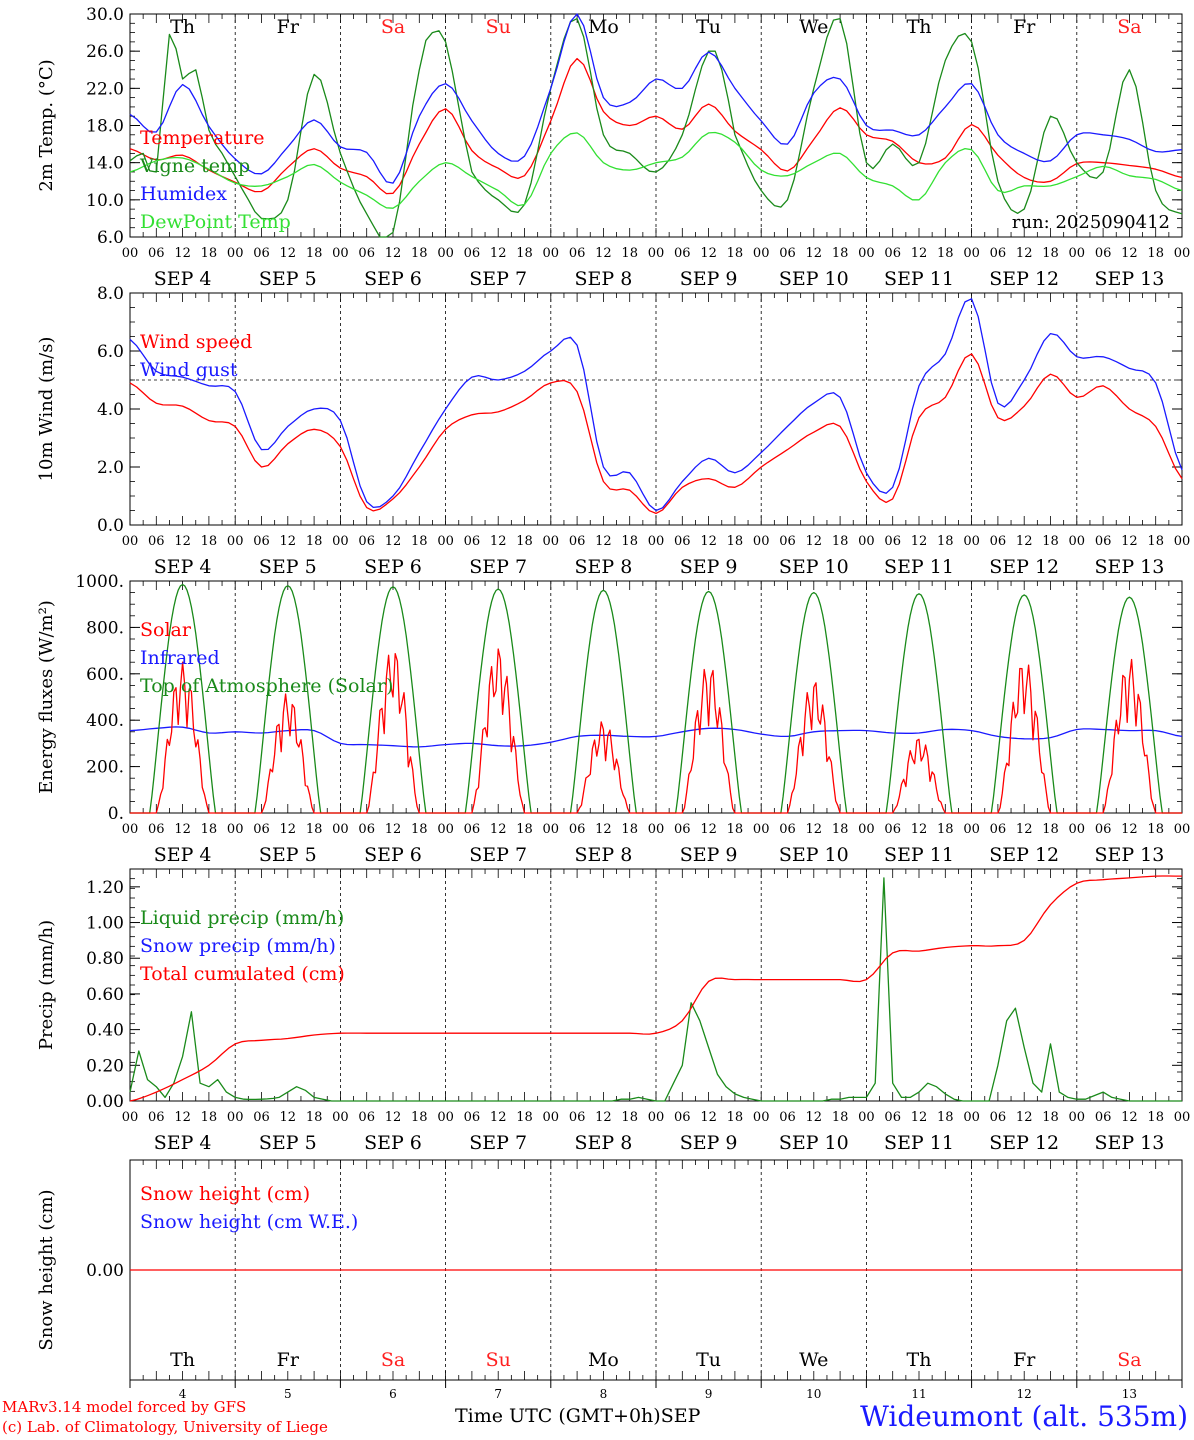  I want to click on y-tick-label: 10.0, so click(105, 201).